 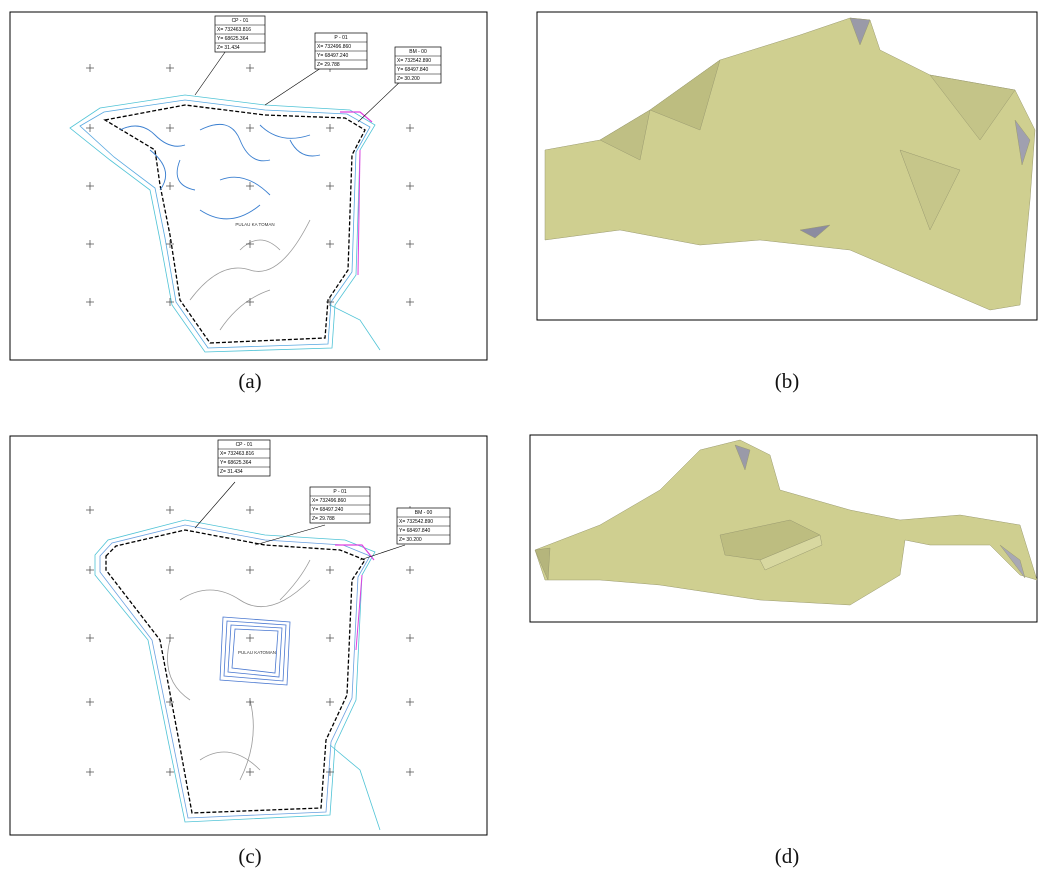 I want to click on contour-map-c, so click(x=250, y=656).